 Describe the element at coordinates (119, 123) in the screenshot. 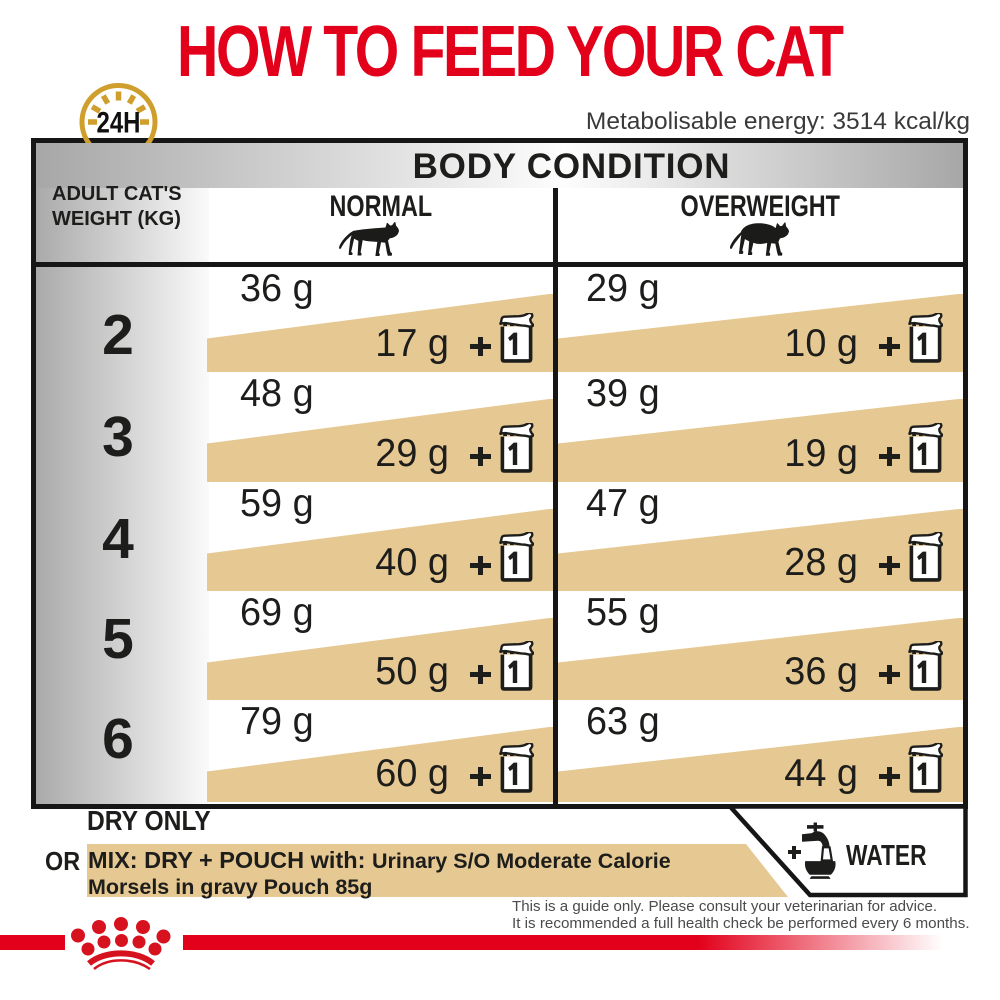

I see `svg-text: 24H` at that location.